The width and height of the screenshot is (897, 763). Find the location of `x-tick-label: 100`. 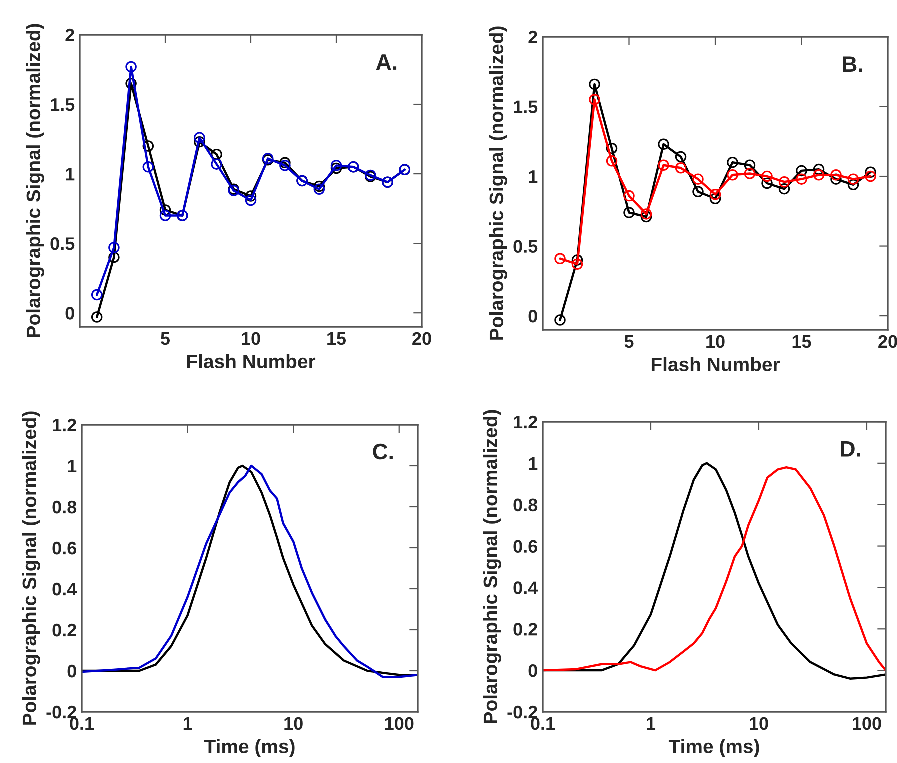

x-tick-label: 100 is located at coordinates (867, 723).